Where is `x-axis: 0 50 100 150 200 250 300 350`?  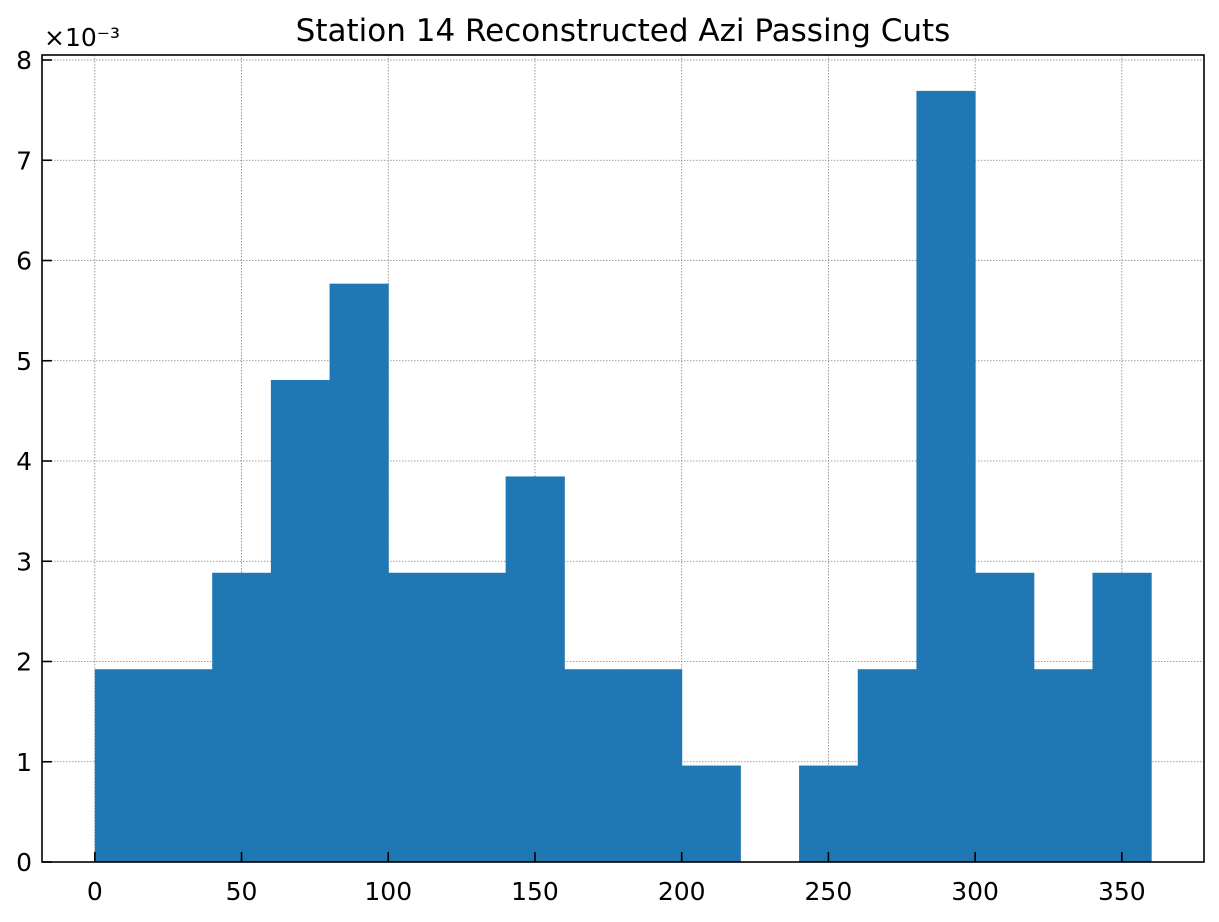 x-axis: 0 50 100 150 200 250 300 350 is located at coordinates (616, 879).